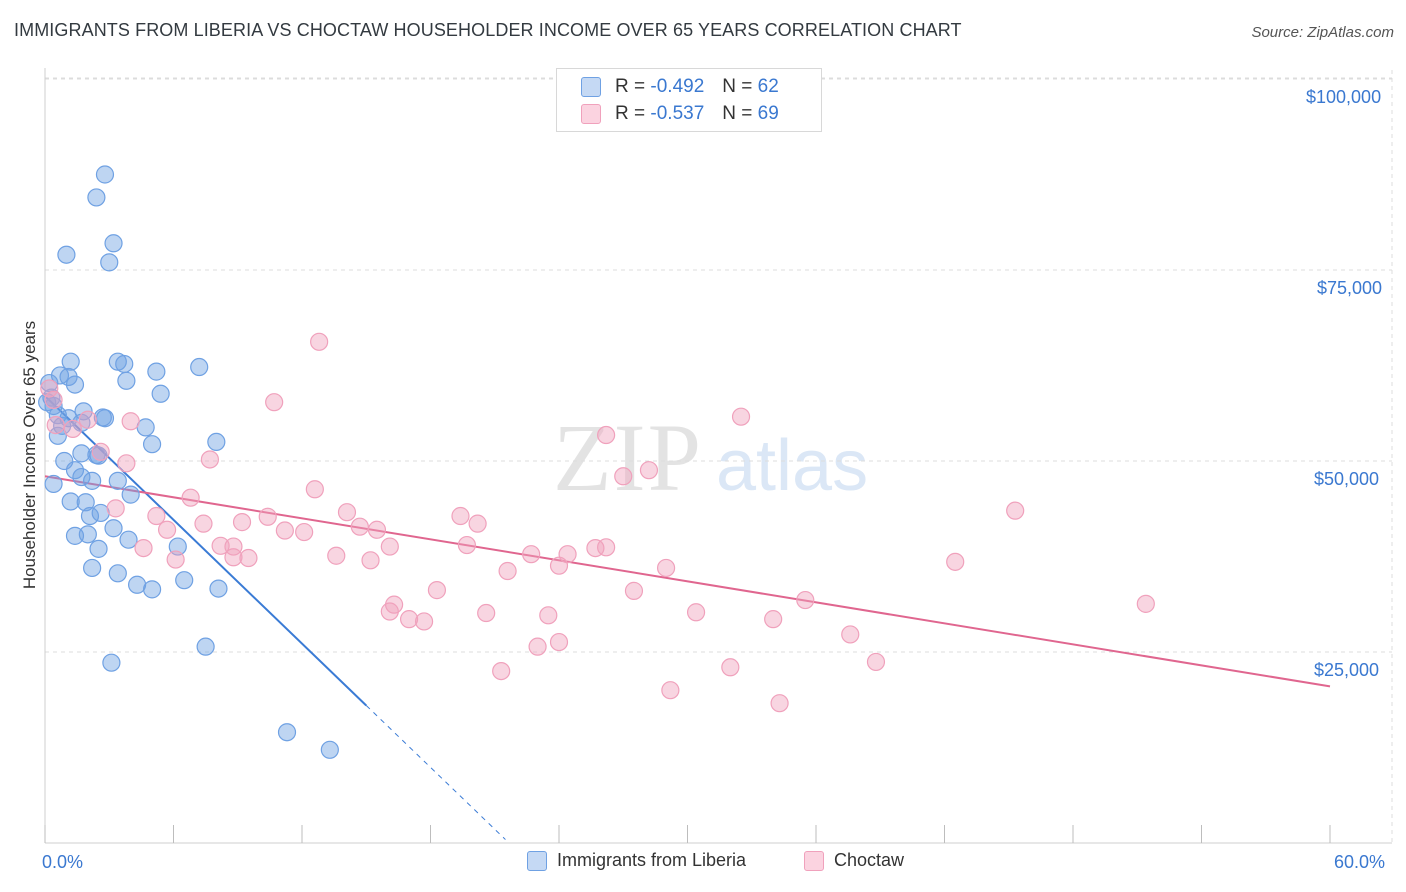 The height and width of the screenshot is (892, 1406). I want to click on watermark-zip: ZIP, so click(628, 457).